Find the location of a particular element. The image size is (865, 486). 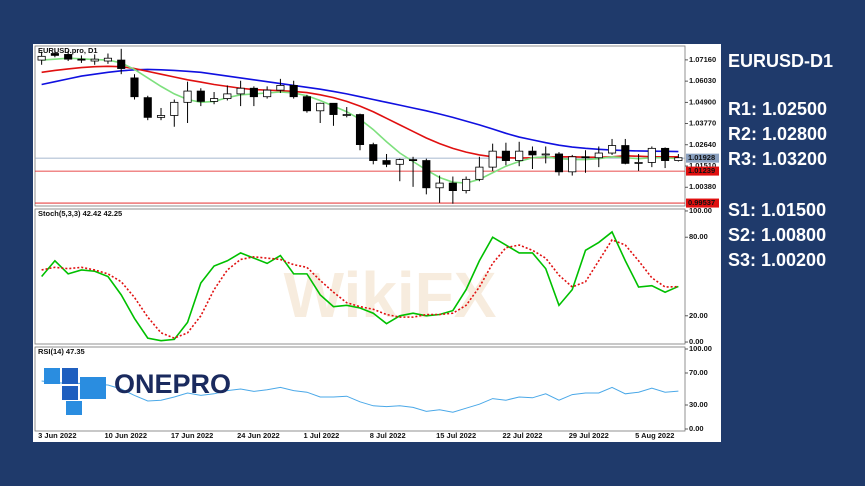

panel-title: Stoch(5,3,3) 42.42 42.25 is located at coordinates (80, 213).